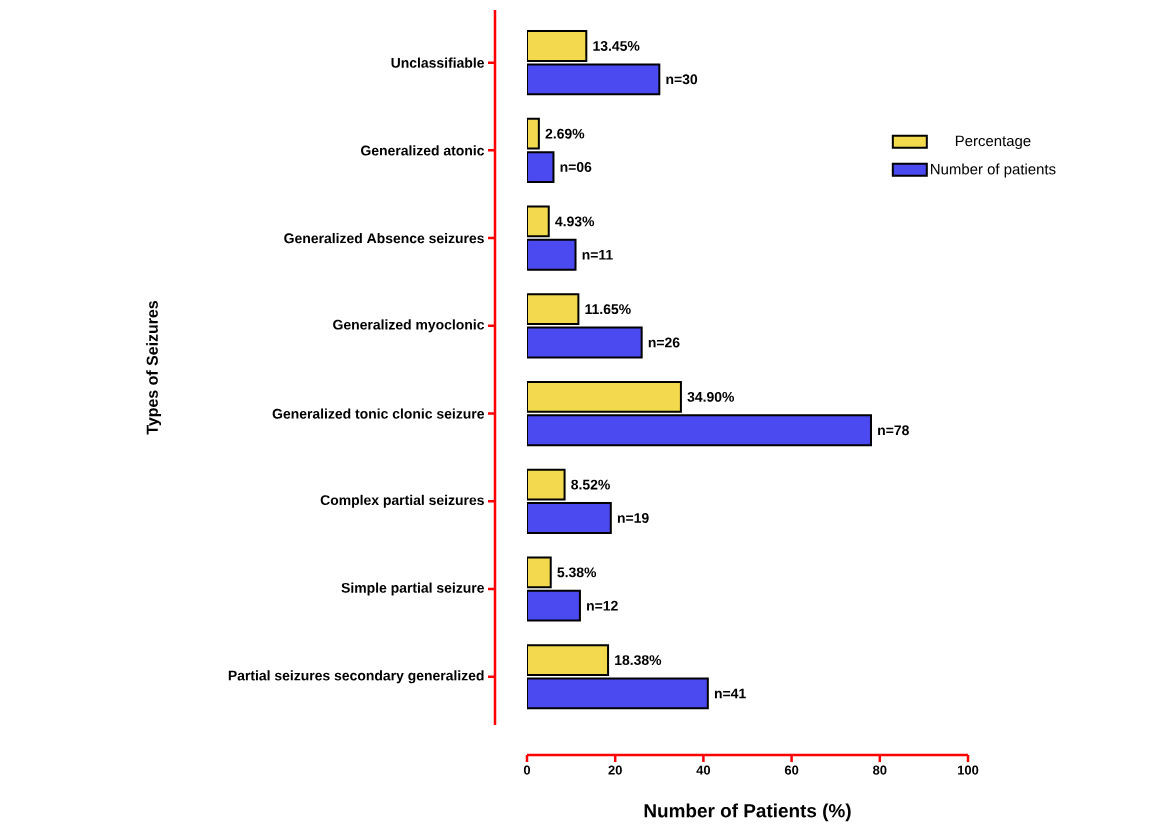 Image resolution: width=1163 pixels, height=830 pixels. Describe the element at coordinates (602, 605) in the screenshot. I see `data-label: n=12` at that location.